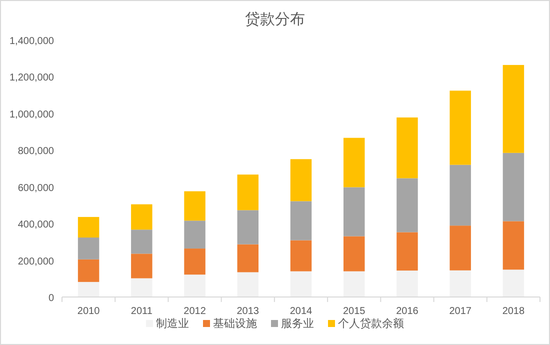 This screenshot has height=345, width=550. I want to click on x-tick-label: 2013, so click(248, 311).